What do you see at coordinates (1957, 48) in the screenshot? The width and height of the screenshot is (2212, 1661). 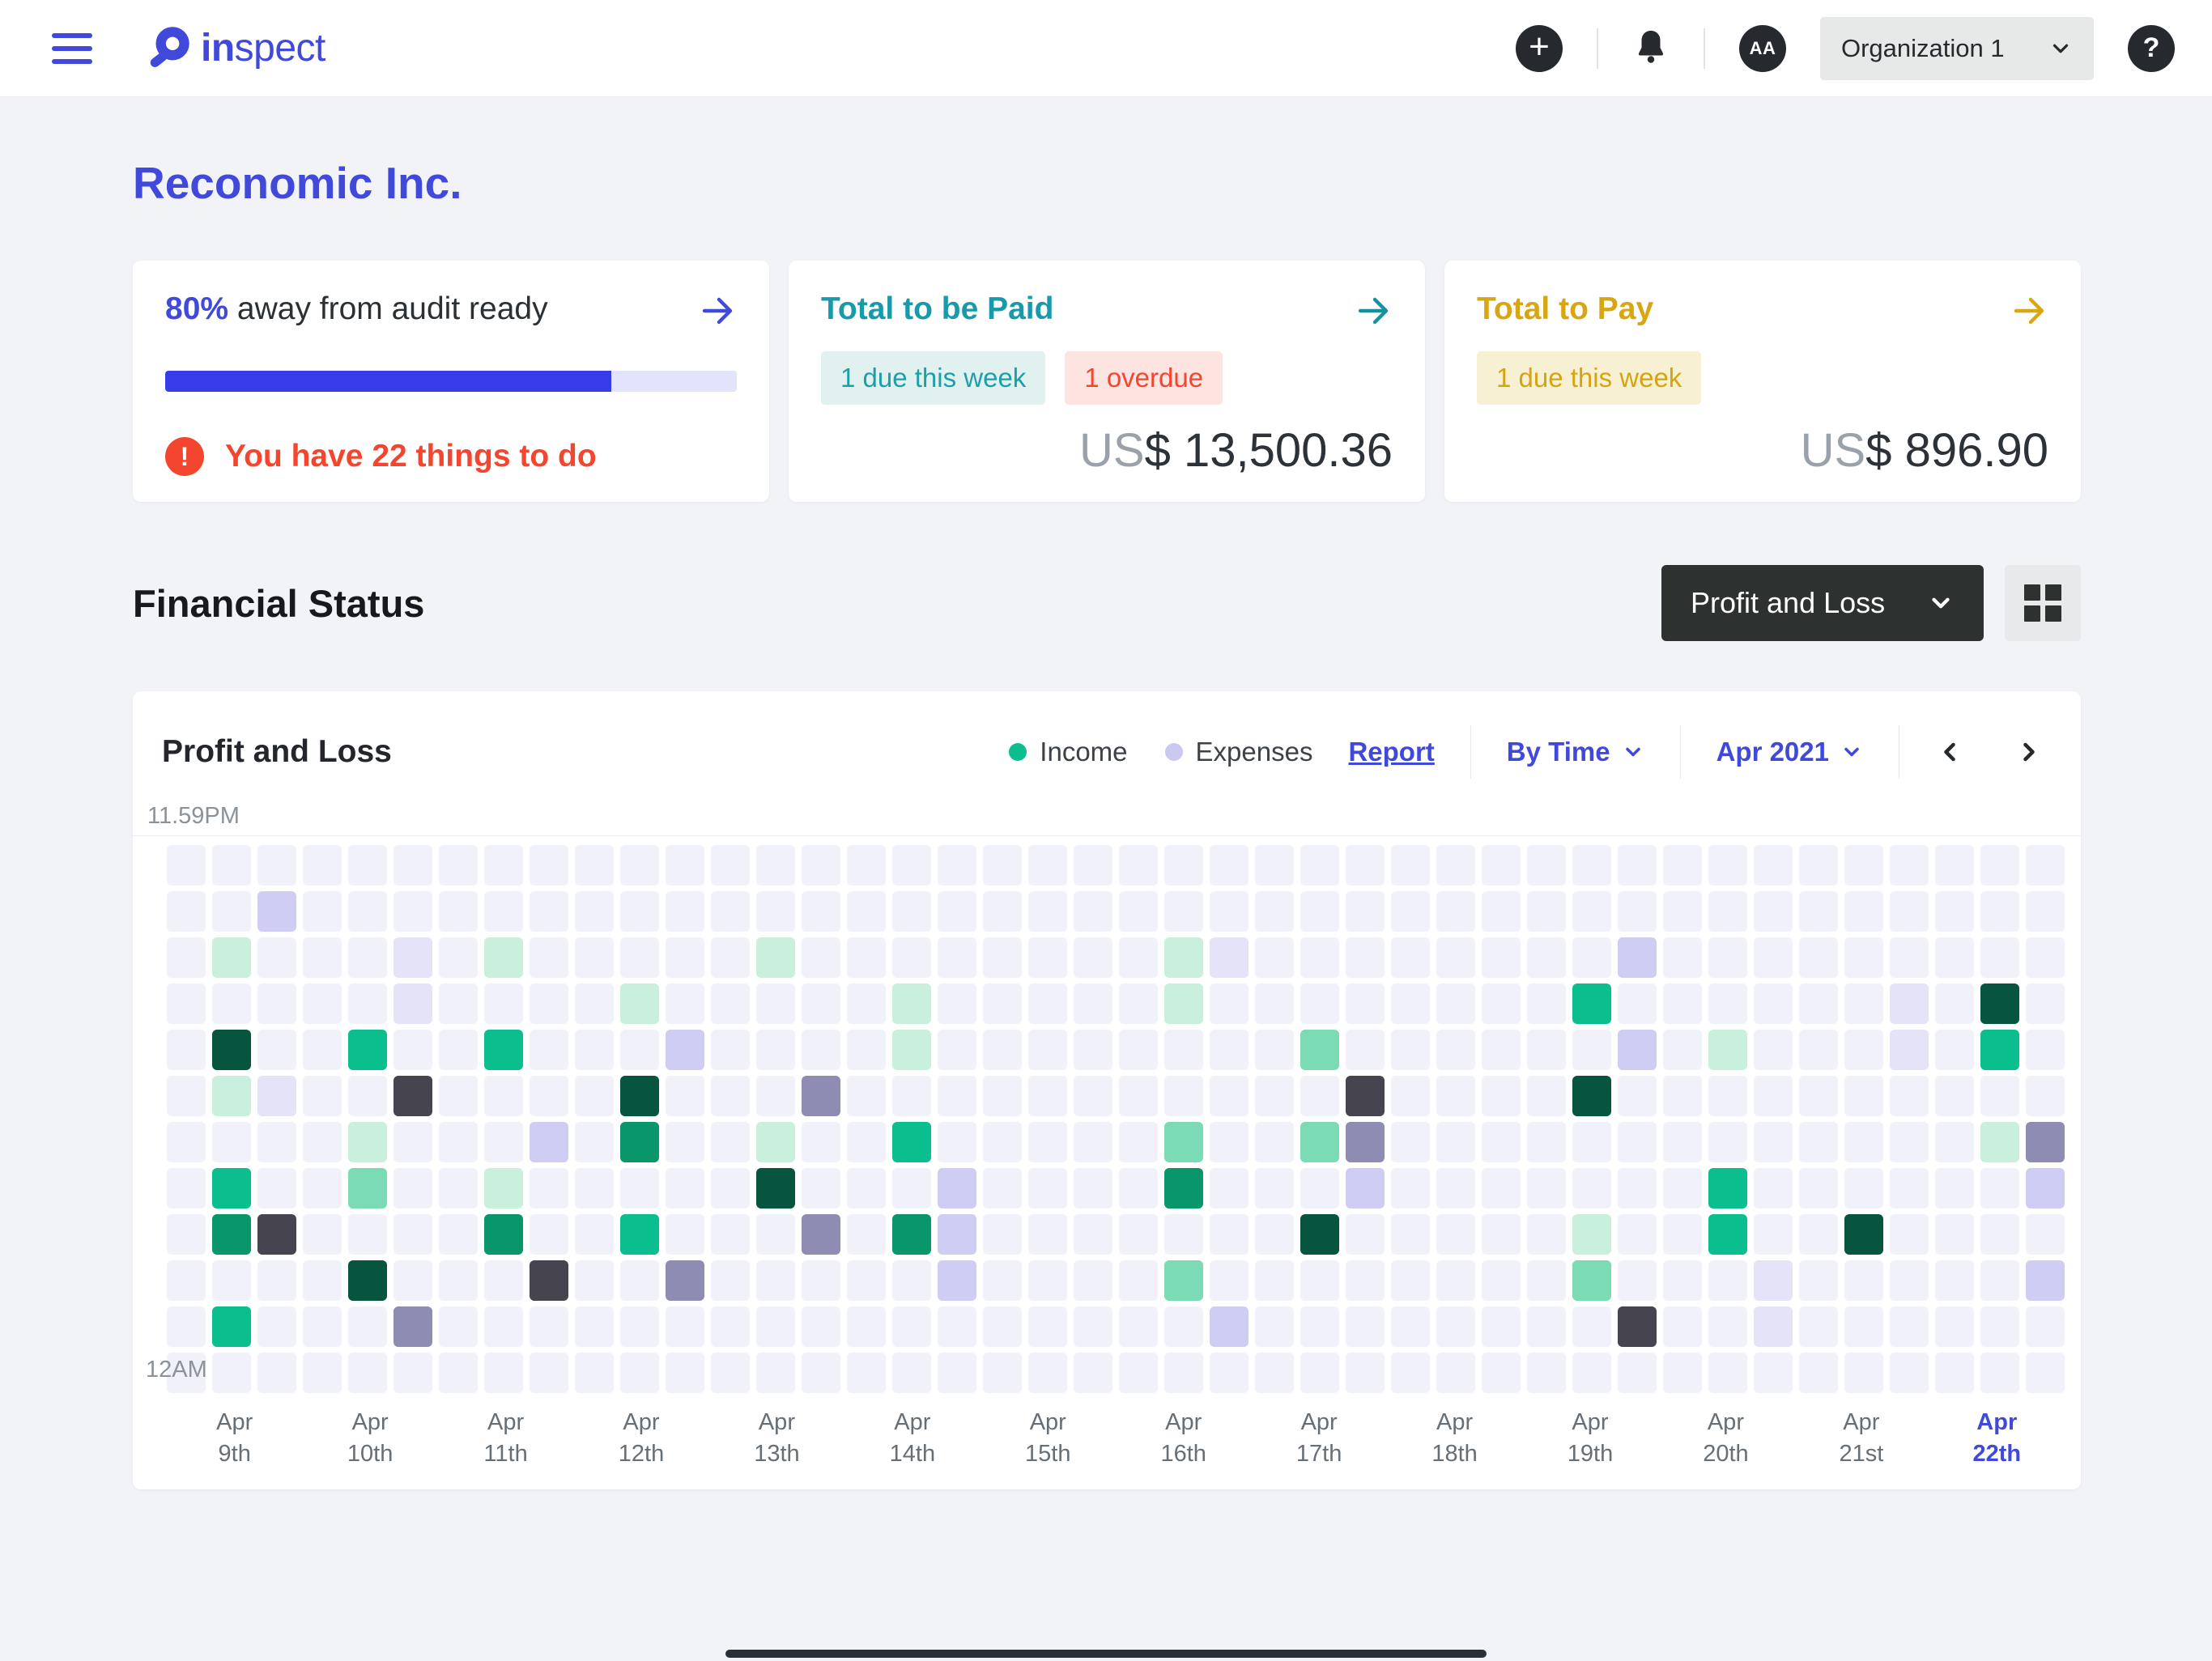 I see `organization-selector: Organization 1` at bounding box center [1957, 48].